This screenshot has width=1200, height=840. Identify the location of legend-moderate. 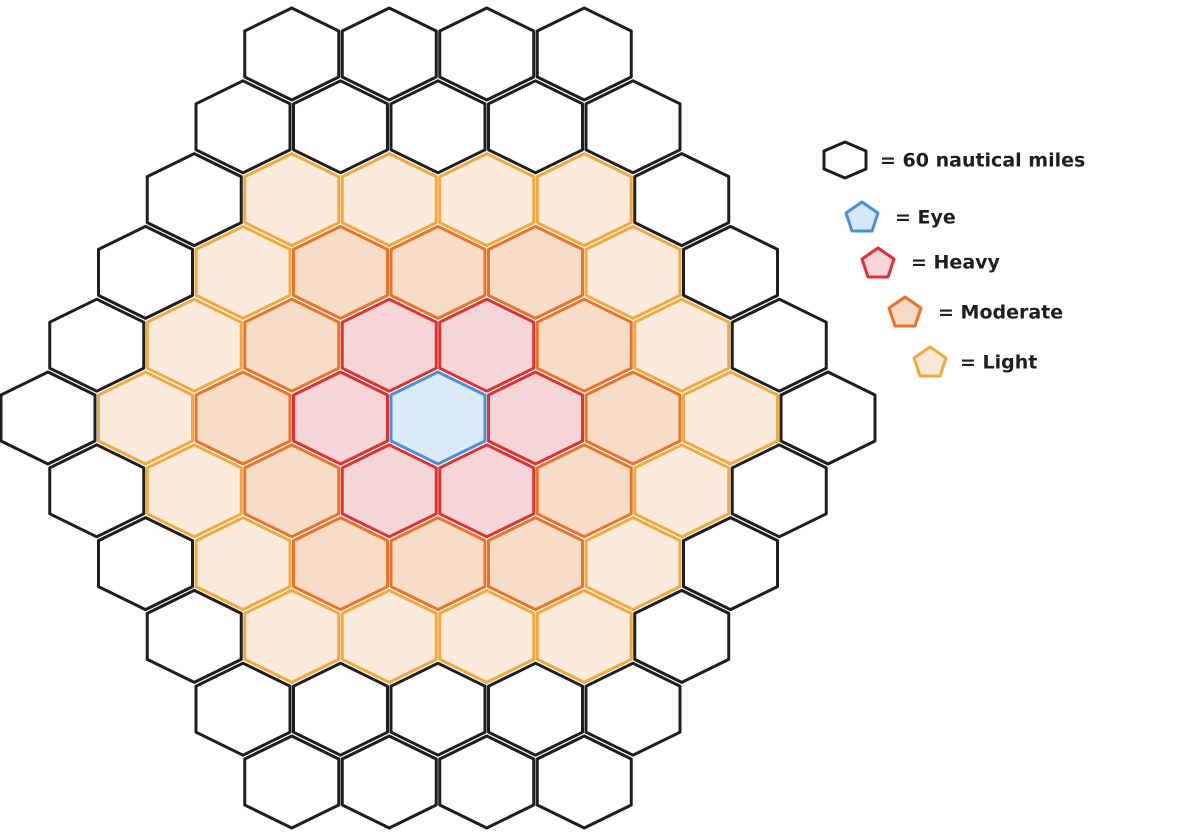
(905, 311).